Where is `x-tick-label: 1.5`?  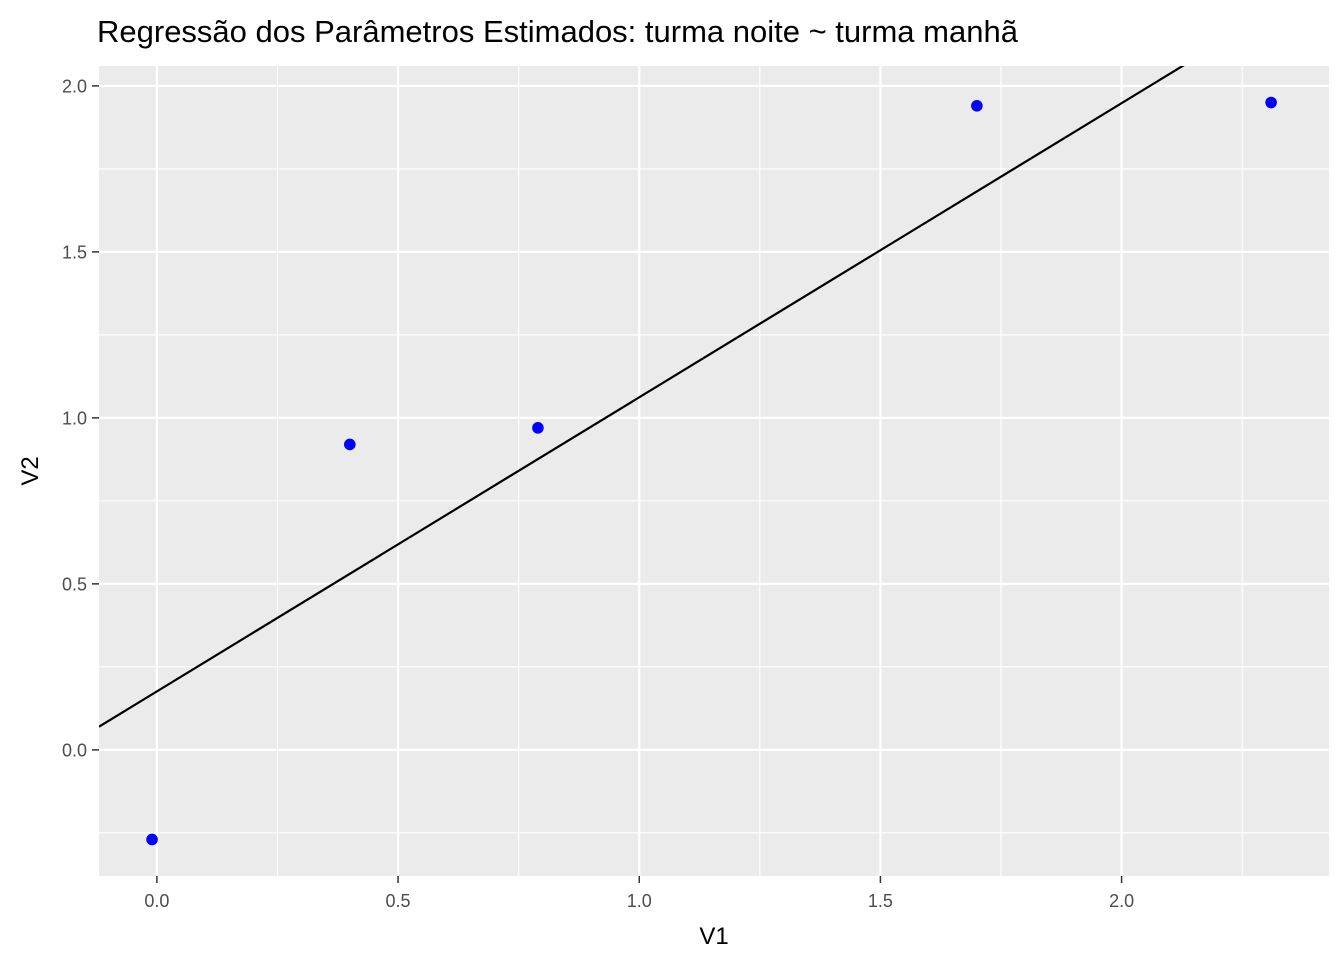
x-tick-label: 1.5 is located at coordinates (880, 901).